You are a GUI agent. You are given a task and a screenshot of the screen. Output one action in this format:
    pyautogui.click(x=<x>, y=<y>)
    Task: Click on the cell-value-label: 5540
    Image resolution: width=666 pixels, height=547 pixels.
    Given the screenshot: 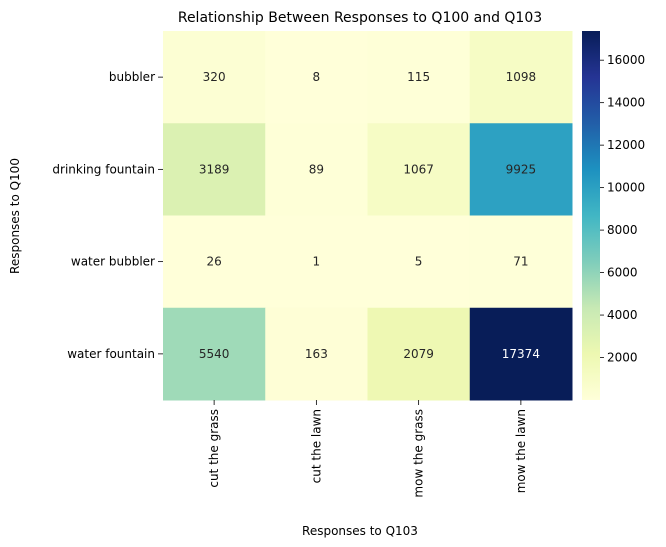 What is the action you would take?
    pyautogui.click(x=214, y=354)
    